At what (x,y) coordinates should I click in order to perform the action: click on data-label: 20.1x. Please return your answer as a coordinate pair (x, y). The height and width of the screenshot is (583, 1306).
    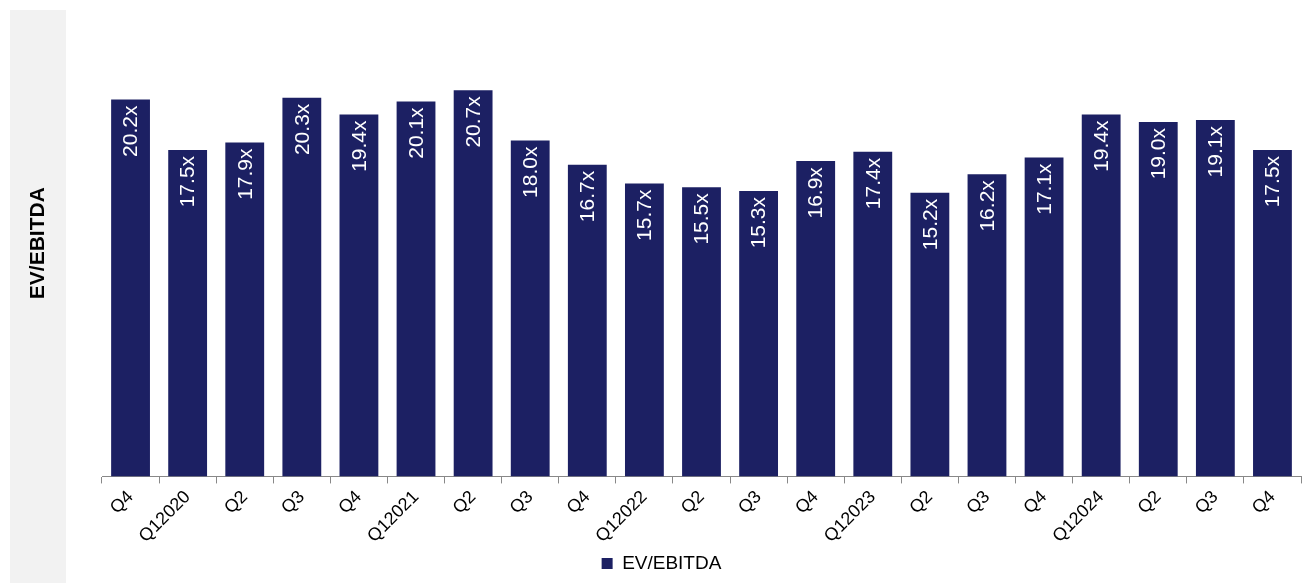
    Looking at the image, I should click on (415, 132).